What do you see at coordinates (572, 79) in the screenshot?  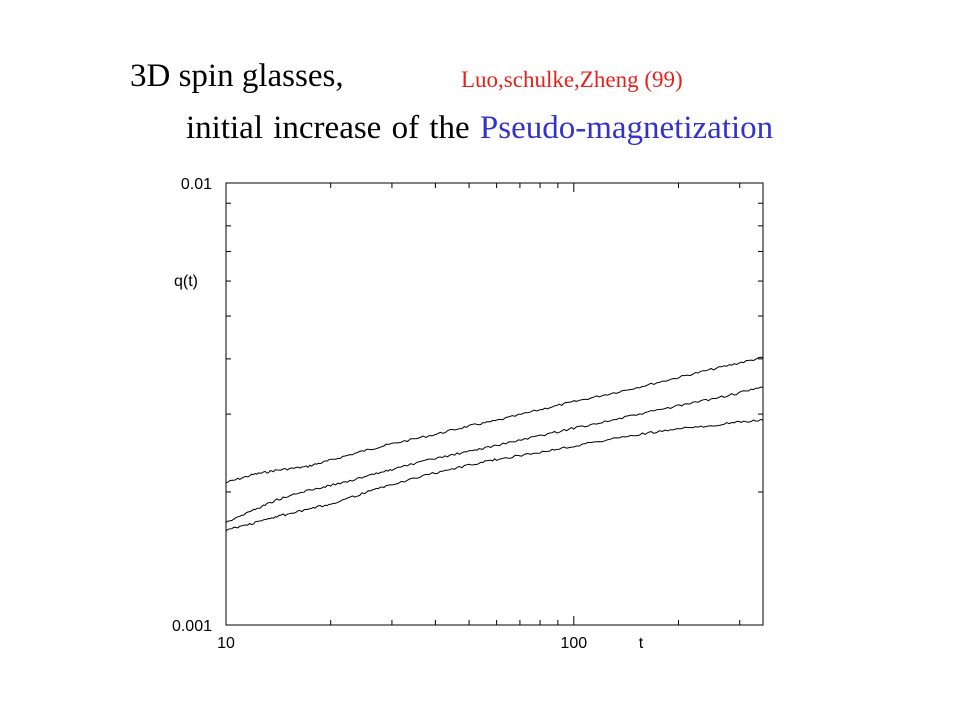 I see `citation: Luo,schulke,Zheng (99)` at bounding box center [572, 79].